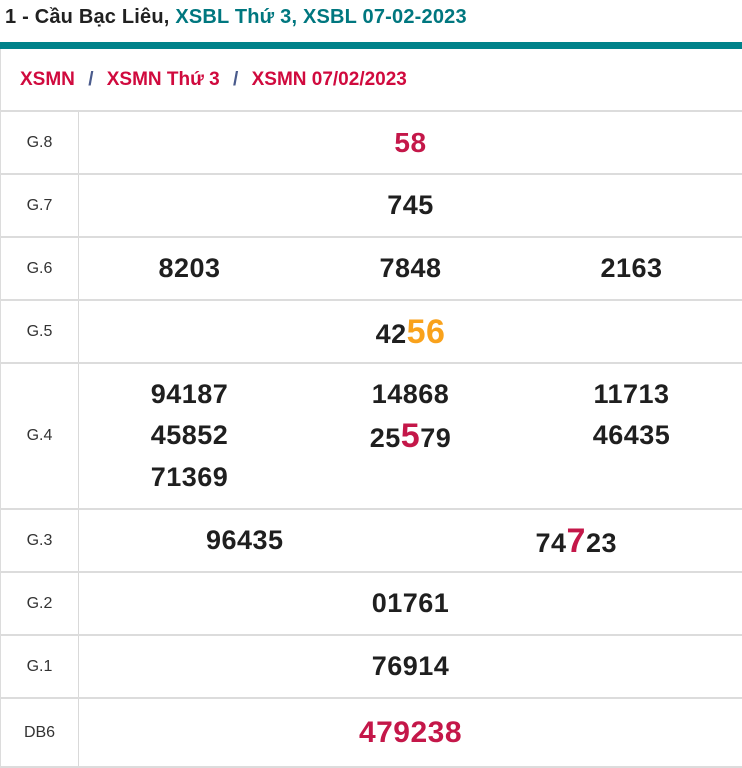  I want to click on prize-number: 96435, so click(244, 540).